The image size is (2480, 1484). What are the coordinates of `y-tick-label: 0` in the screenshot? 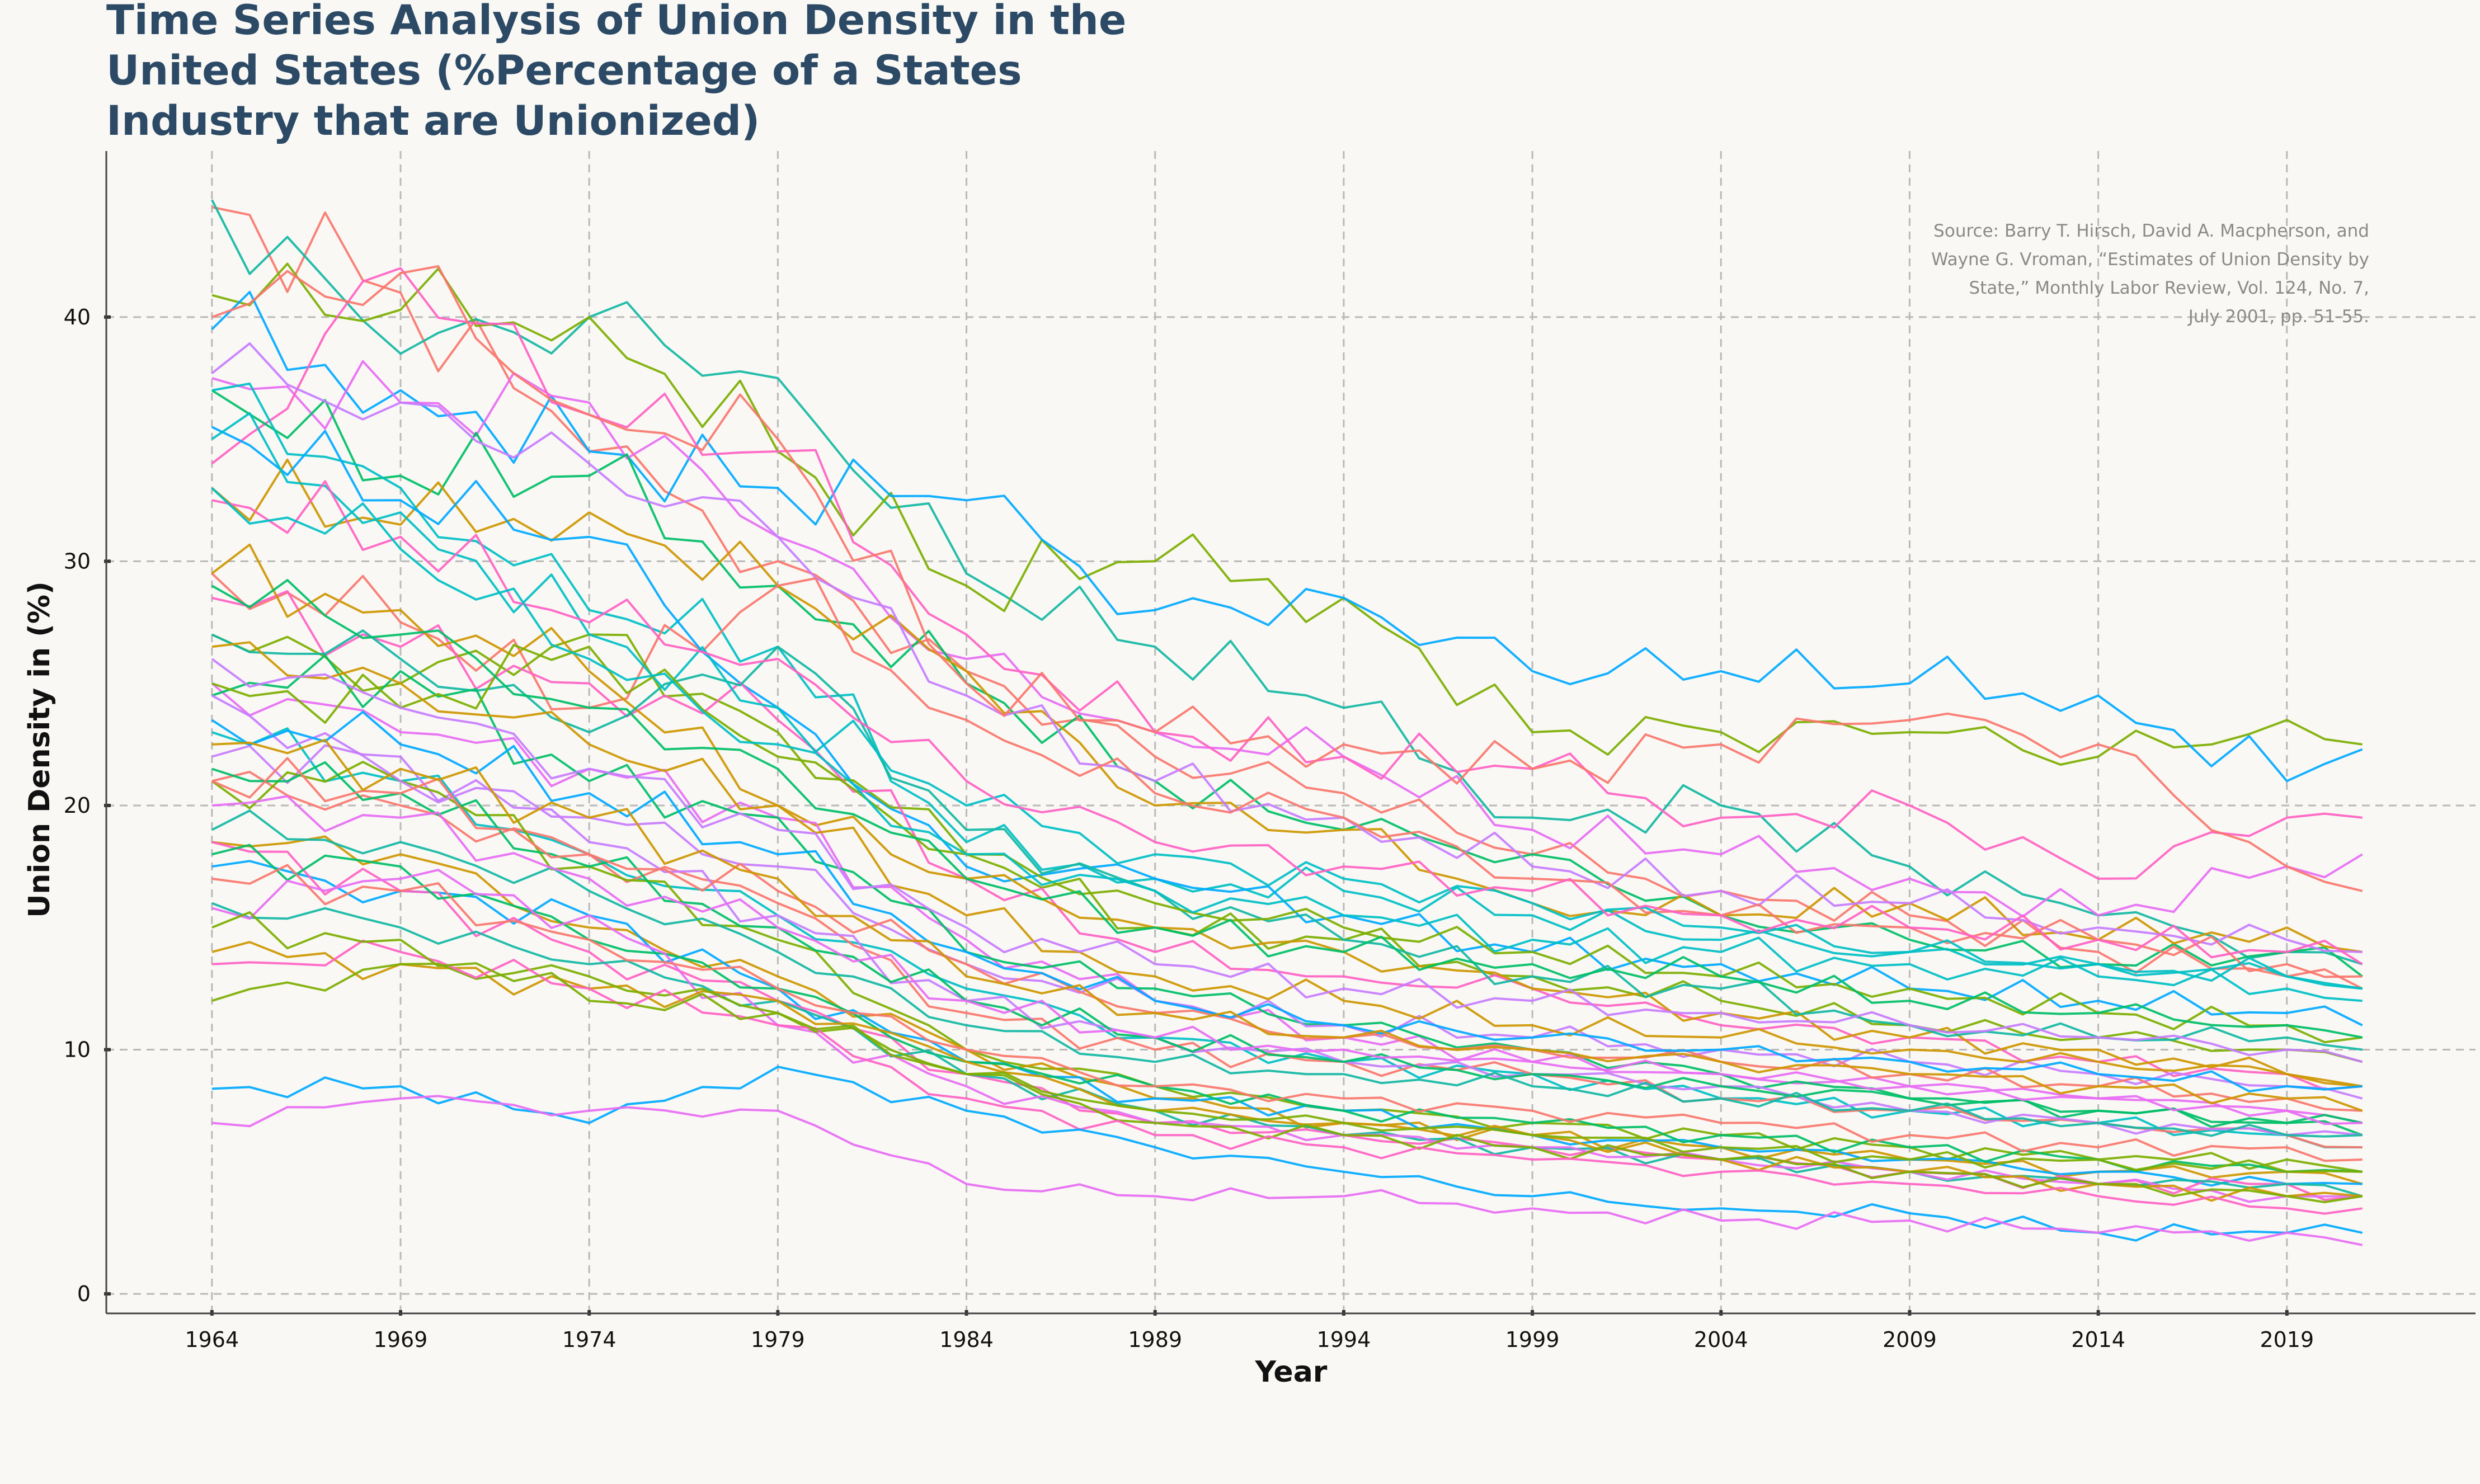 It's located at (84, 1294).